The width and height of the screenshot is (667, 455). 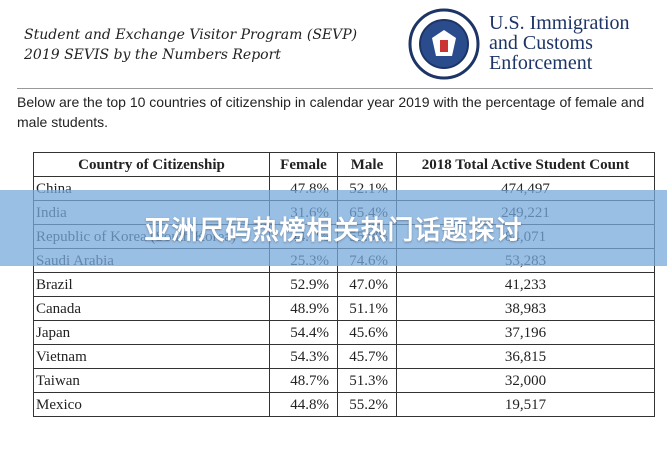 I want to click on value-cell: 45.7%, so click(x=367, y=356).